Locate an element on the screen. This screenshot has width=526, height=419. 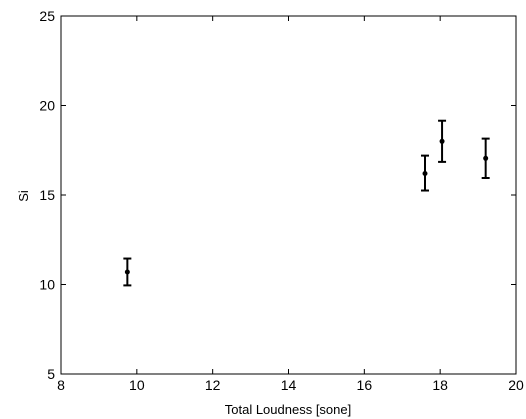
y-axis-label: Si is located at coordinates (23, 196).